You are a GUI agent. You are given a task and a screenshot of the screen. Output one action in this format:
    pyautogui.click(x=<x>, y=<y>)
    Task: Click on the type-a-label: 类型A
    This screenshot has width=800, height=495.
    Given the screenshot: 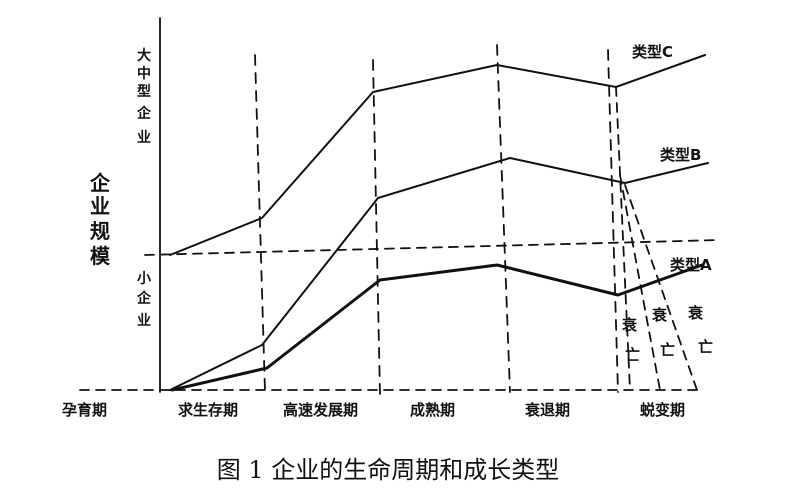 What is the action you would take?
    pyautogui.click(x=691, y=265)
    